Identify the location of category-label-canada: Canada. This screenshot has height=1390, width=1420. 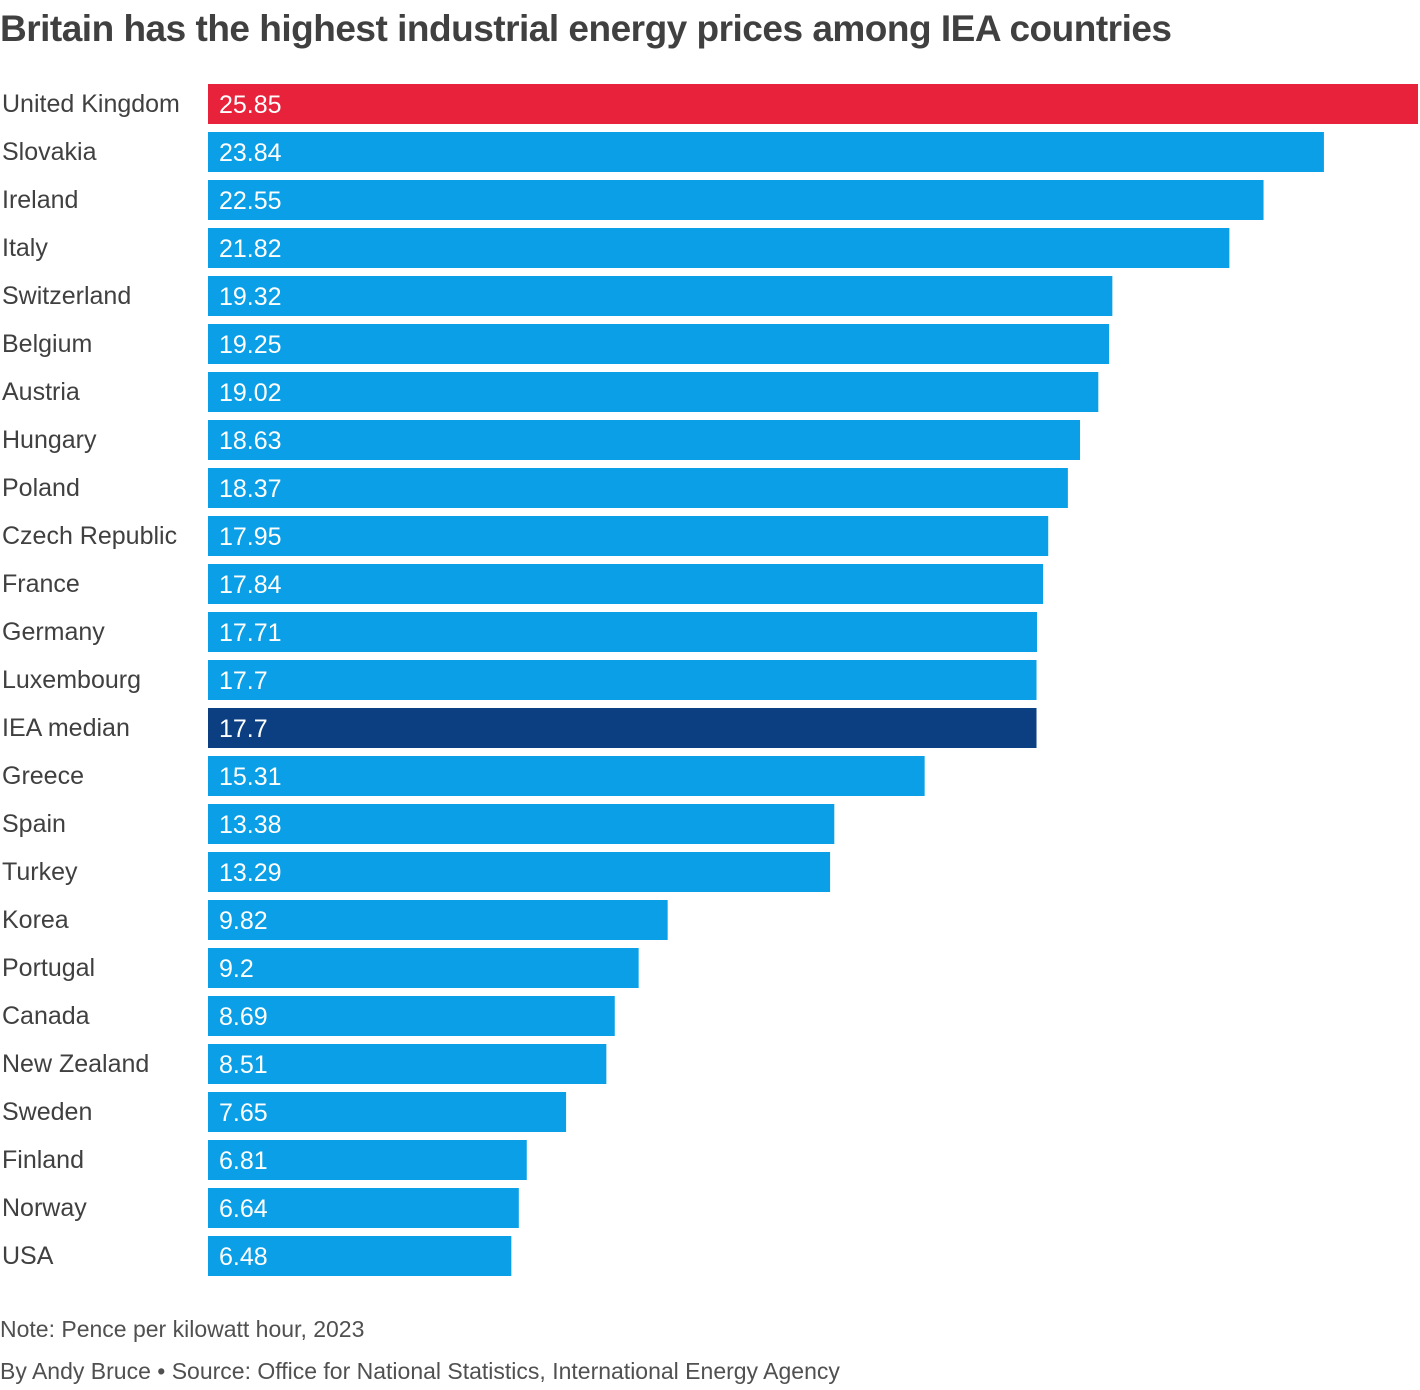
(46, 1016).